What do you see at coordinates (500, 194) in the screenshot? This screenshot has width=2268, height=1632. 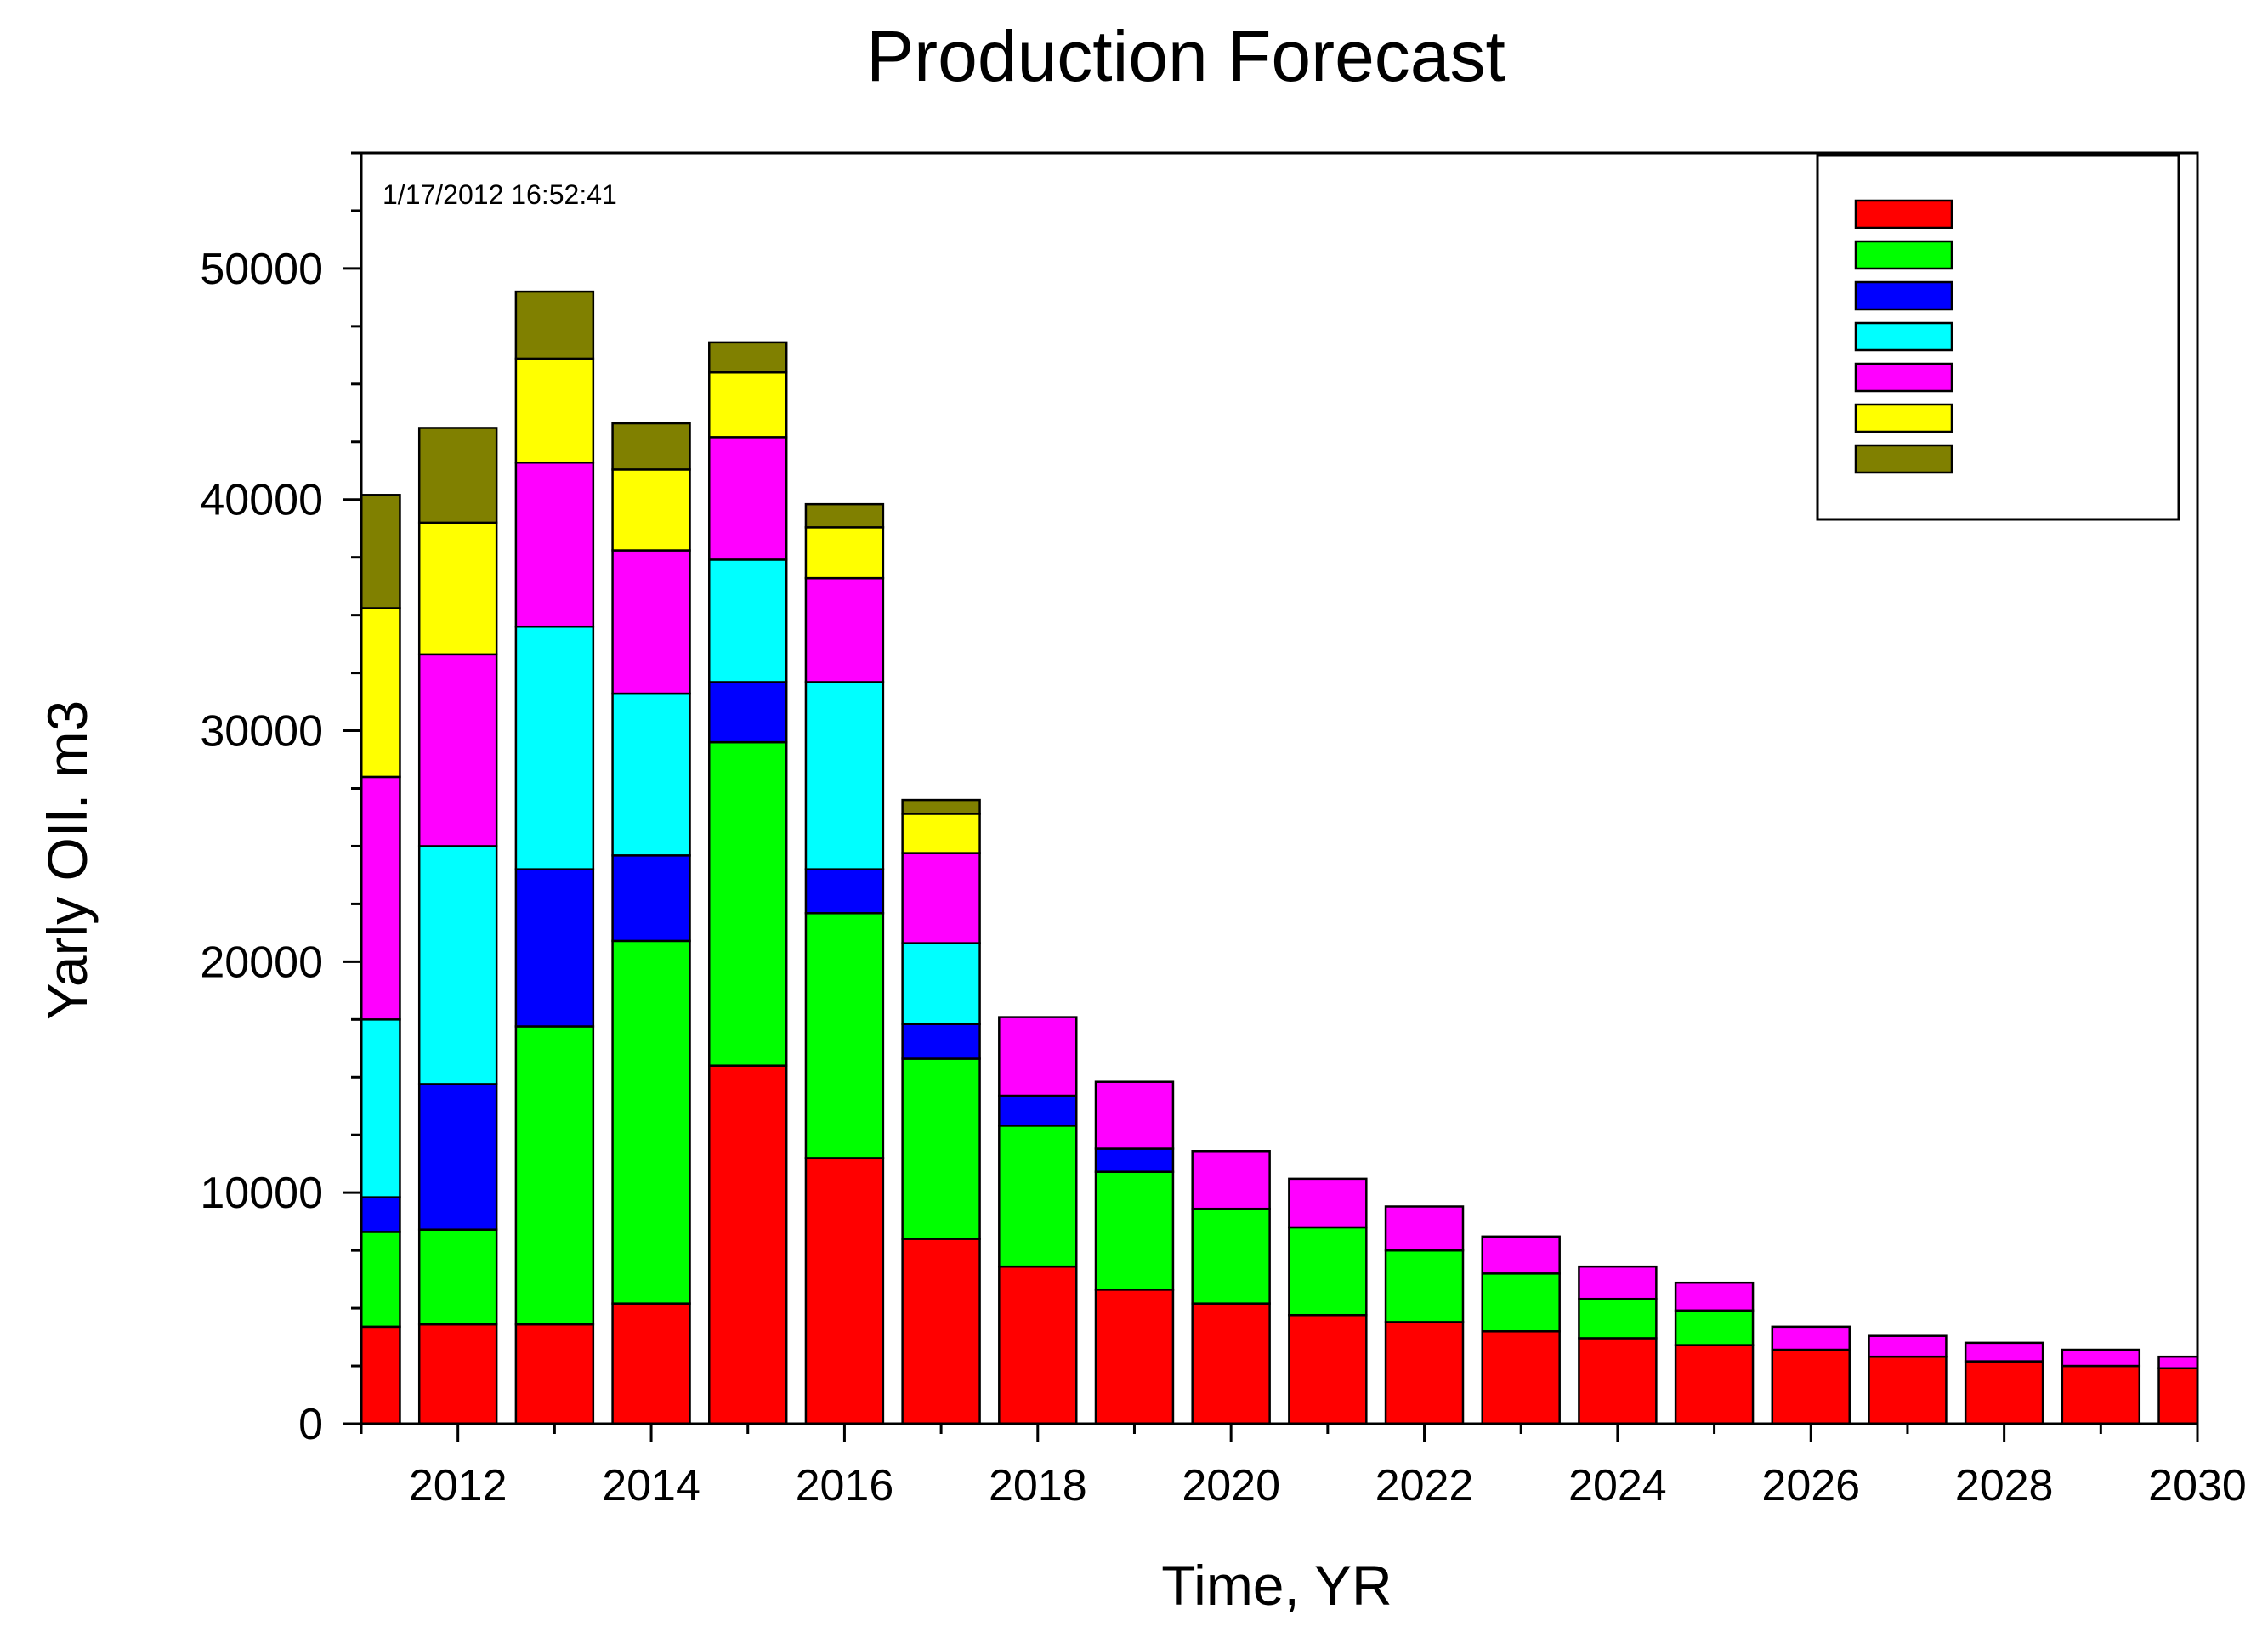 I see `timestamp-label: 1/17/2012 16:52:41` at bounding box center [500, 194].